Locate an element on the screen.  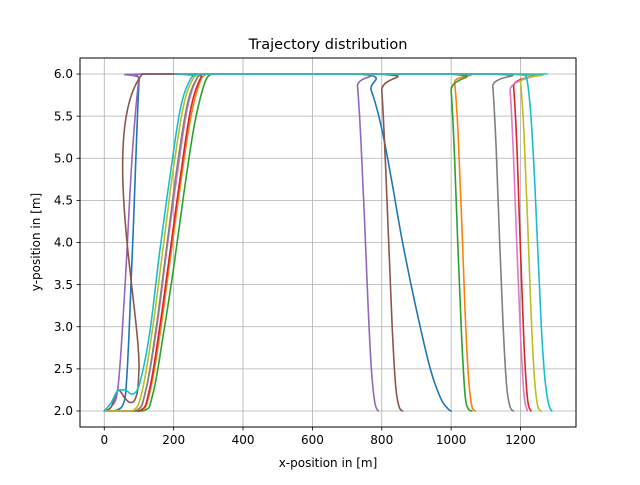
y-tick-label: 6.0 is located at coordinates (63, 74).